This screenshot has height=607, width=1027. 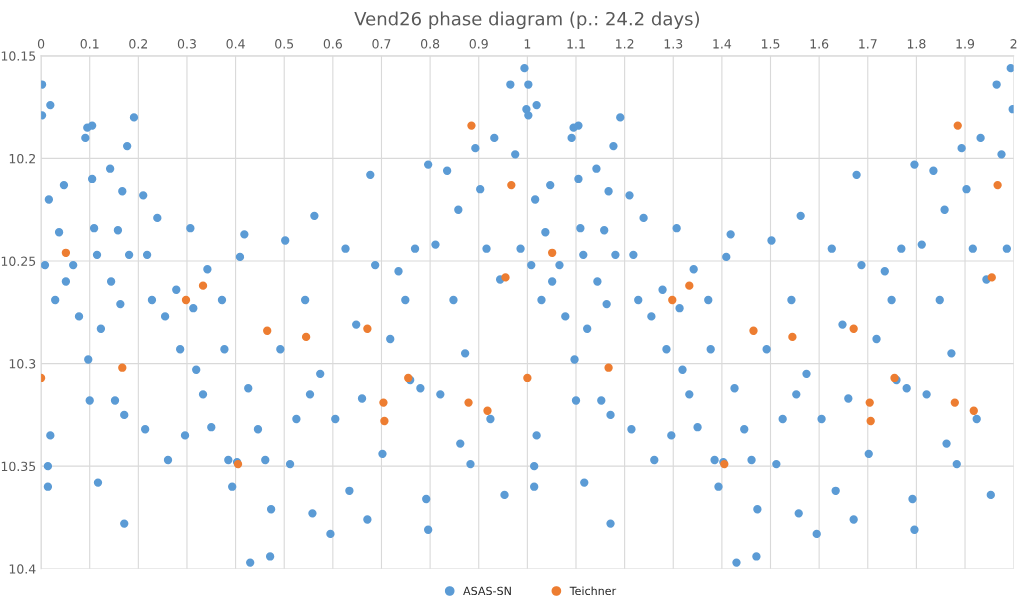 I want to click on x-tick-label: 2, so click(x=1013, y=44).